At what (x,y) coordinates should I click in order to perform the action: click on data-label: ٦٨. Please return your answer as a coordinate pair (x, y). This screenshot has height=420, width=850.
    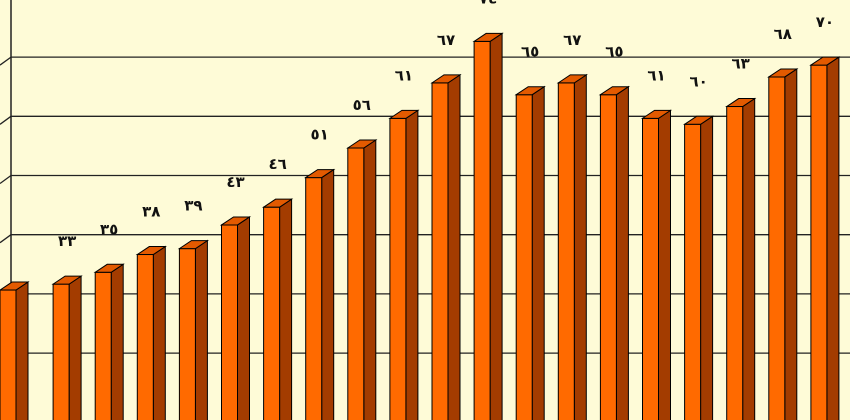
    Looking at the image, I should click on (783, 34).